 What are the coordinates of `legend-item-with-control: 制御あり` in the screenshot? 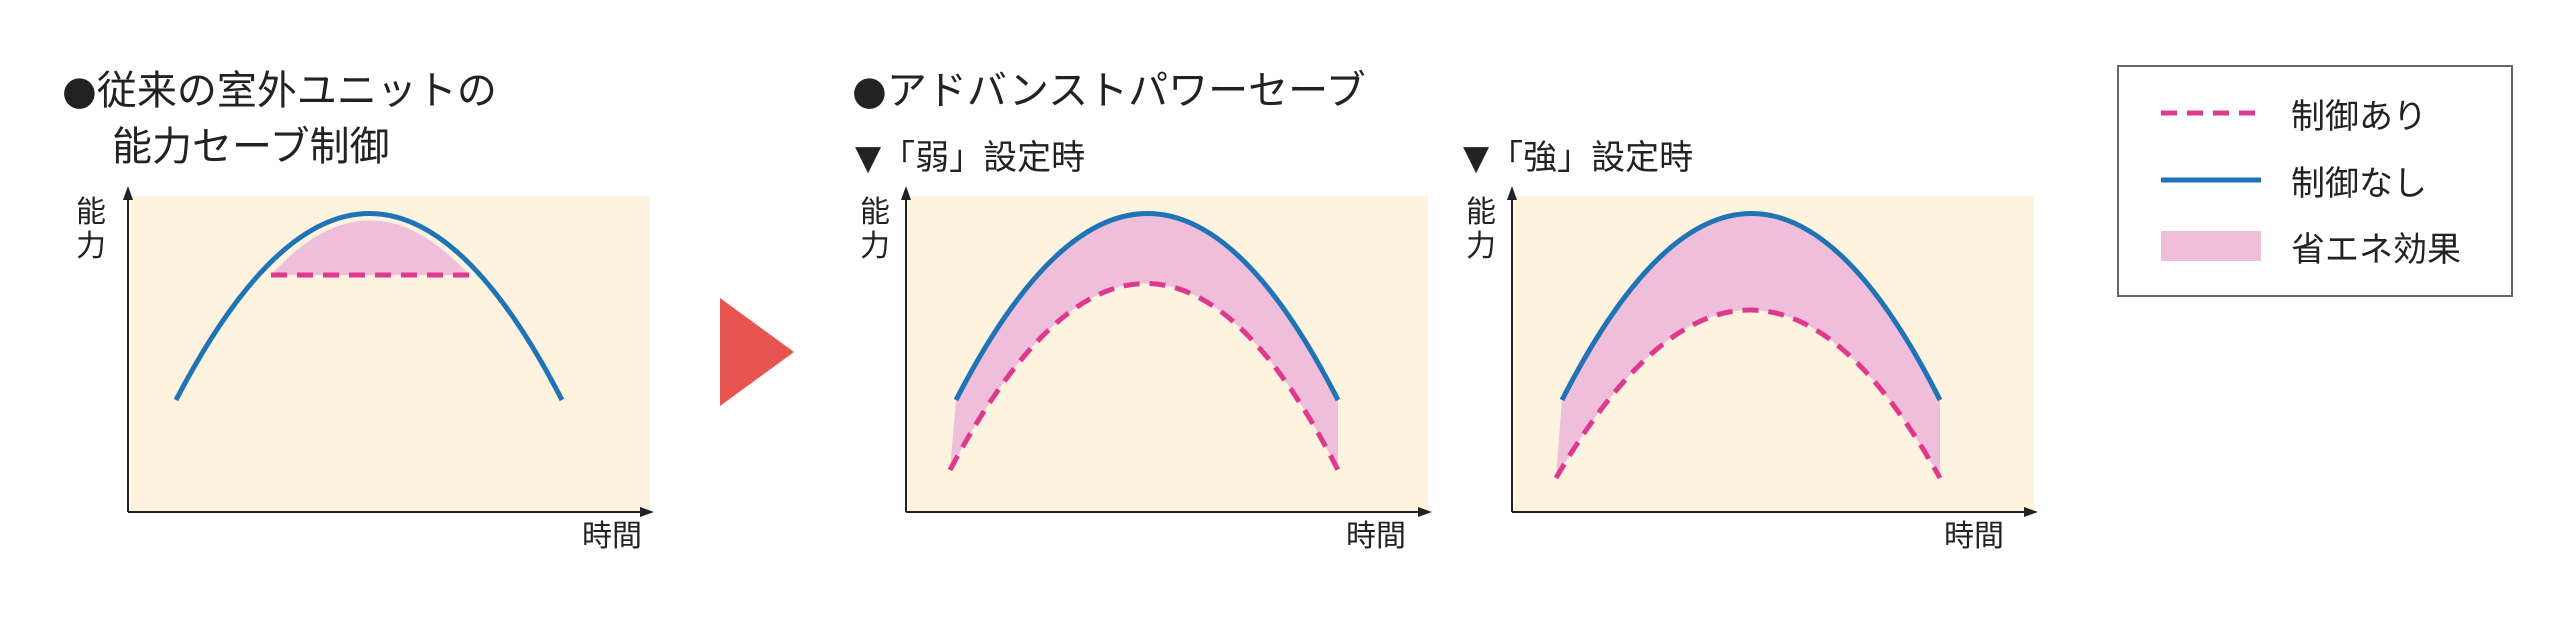 It's located at (2294, 113).